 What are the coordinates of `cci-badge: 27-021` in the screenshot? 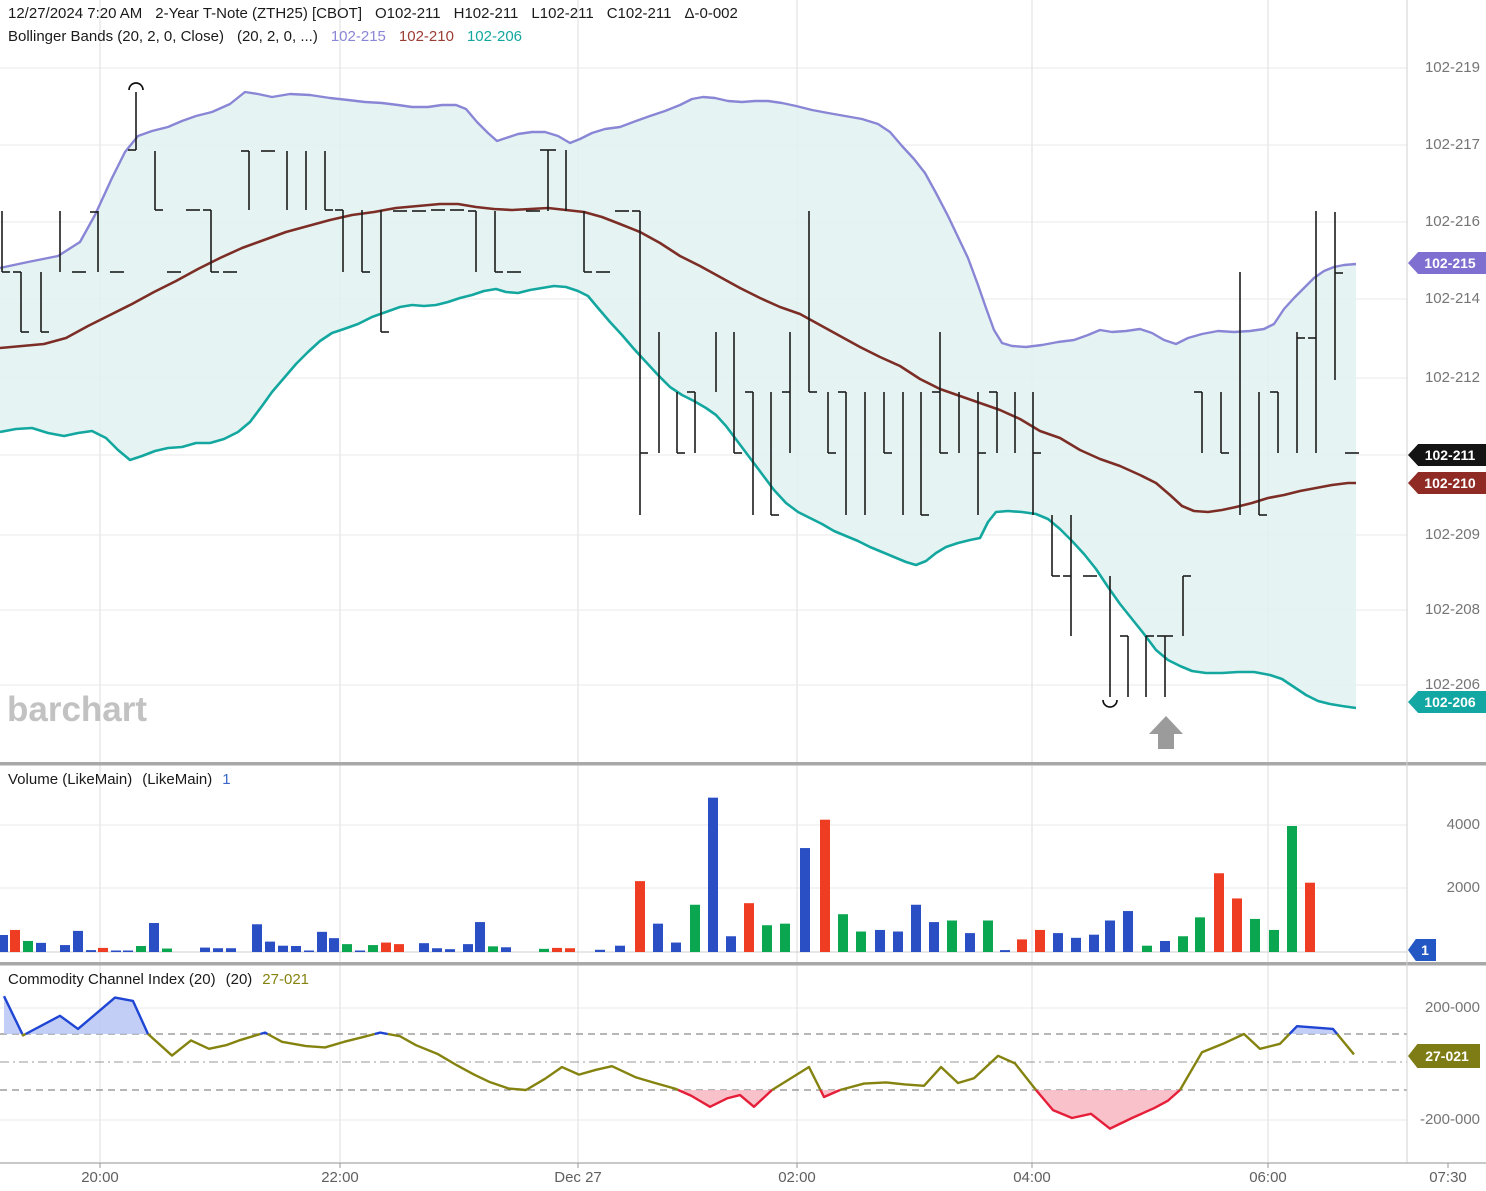 It's located at (1444, 1056).